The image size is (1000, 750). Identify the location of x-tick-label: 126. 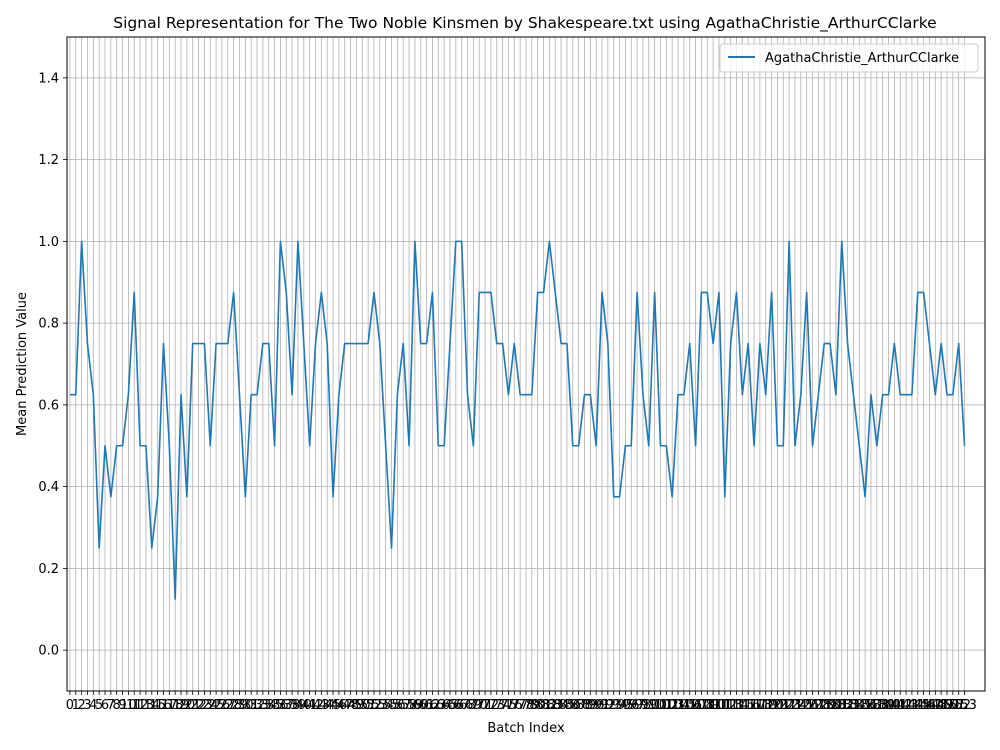
(806, 705).